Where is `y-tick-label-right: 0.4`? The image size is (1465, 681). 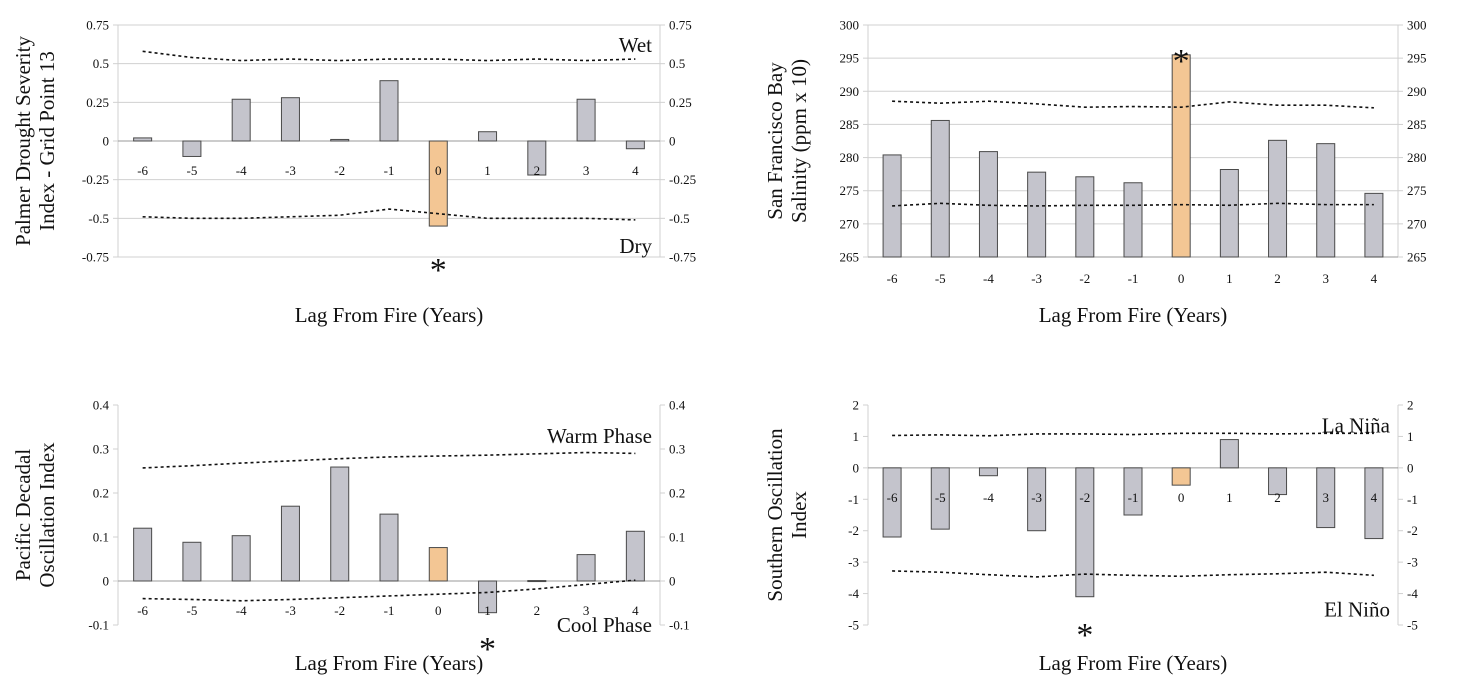 y-tick-label-right: 0.4 is located at coordinates (677, 405).